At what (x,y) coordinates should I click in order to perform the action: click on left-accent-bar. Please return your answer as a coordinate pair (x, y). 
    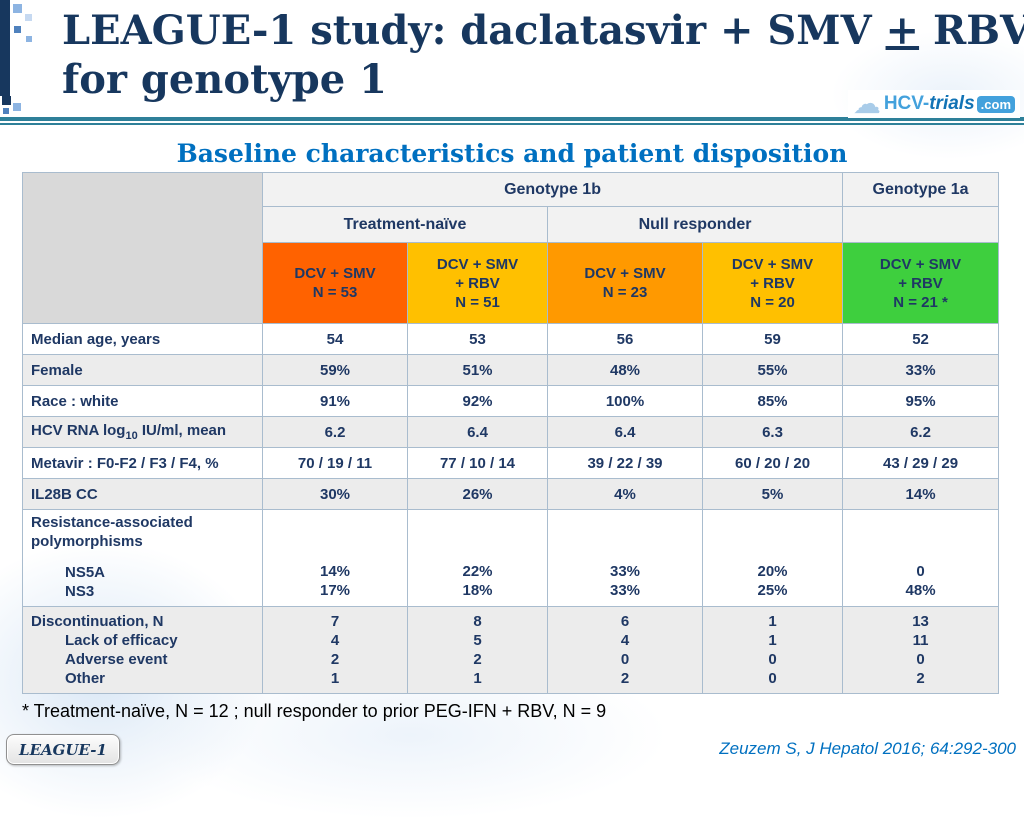
    Looking at the image, I should click on (5, 48).